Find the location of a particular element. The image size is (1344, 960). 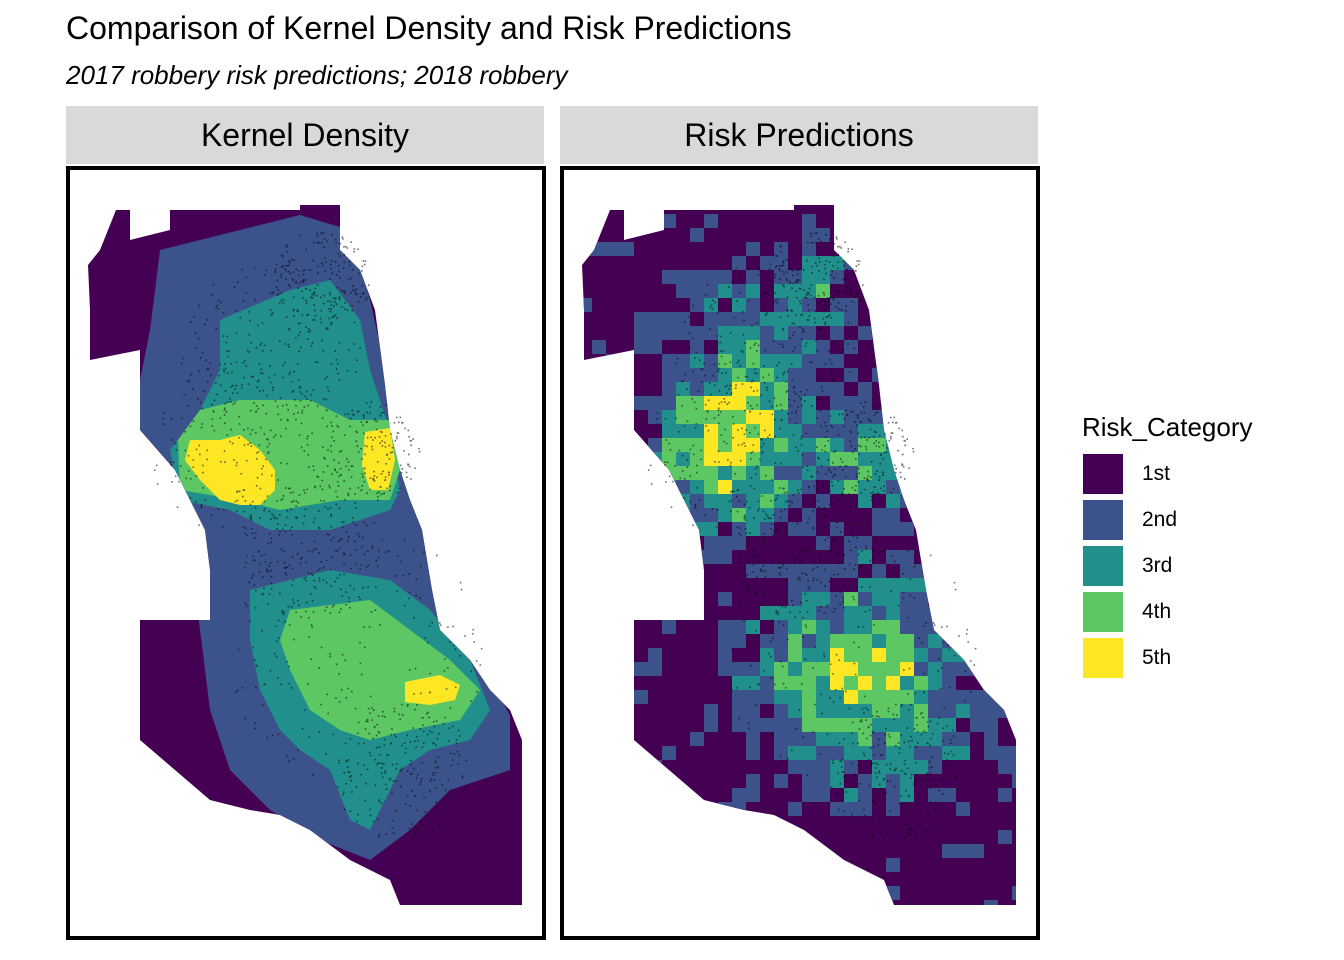

legend: Risk_Category 1st 2nd 3rd 4th 5th is located at coordinates (1167, 546).